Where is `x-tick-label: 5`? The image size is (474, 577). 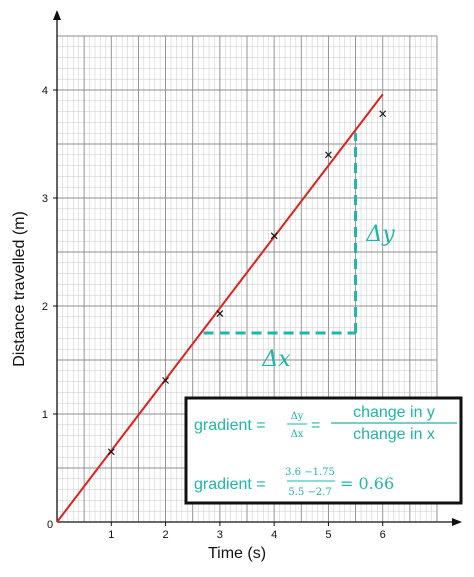 x-tick-label: 5 is located at coordinates (328, 535).